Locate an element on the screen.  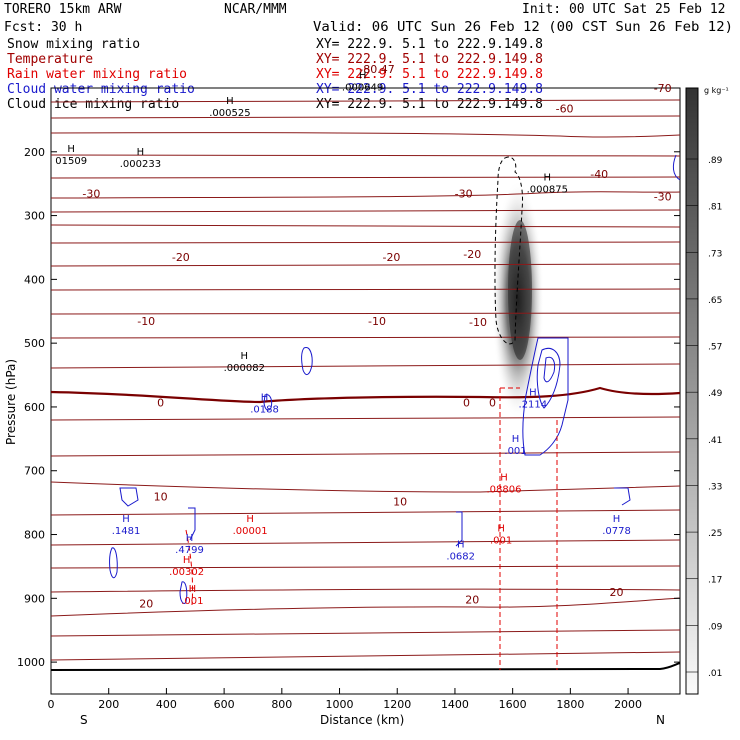
colorbar is located at coordinates (692, 391).